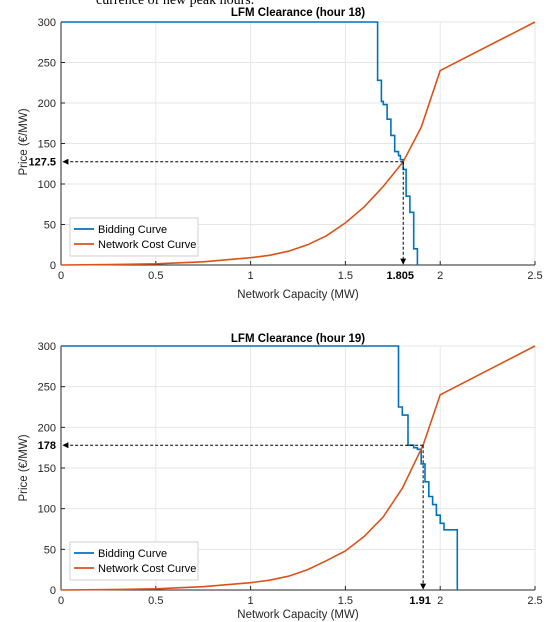 This screenshot has height=622, width=546. I want to click on annotation-x-label: 1.805, so click(400, 276).